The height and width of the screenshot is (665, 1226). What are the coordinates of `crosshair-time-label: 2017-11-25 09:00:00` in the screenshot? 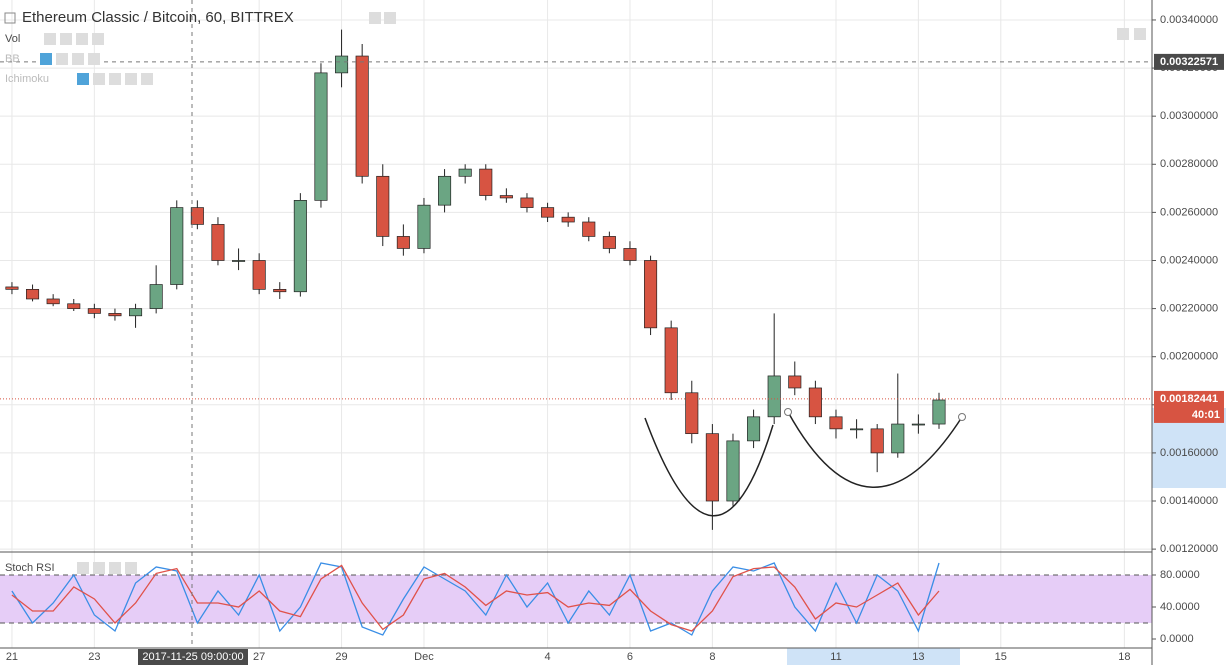 It's located at (192, 657).